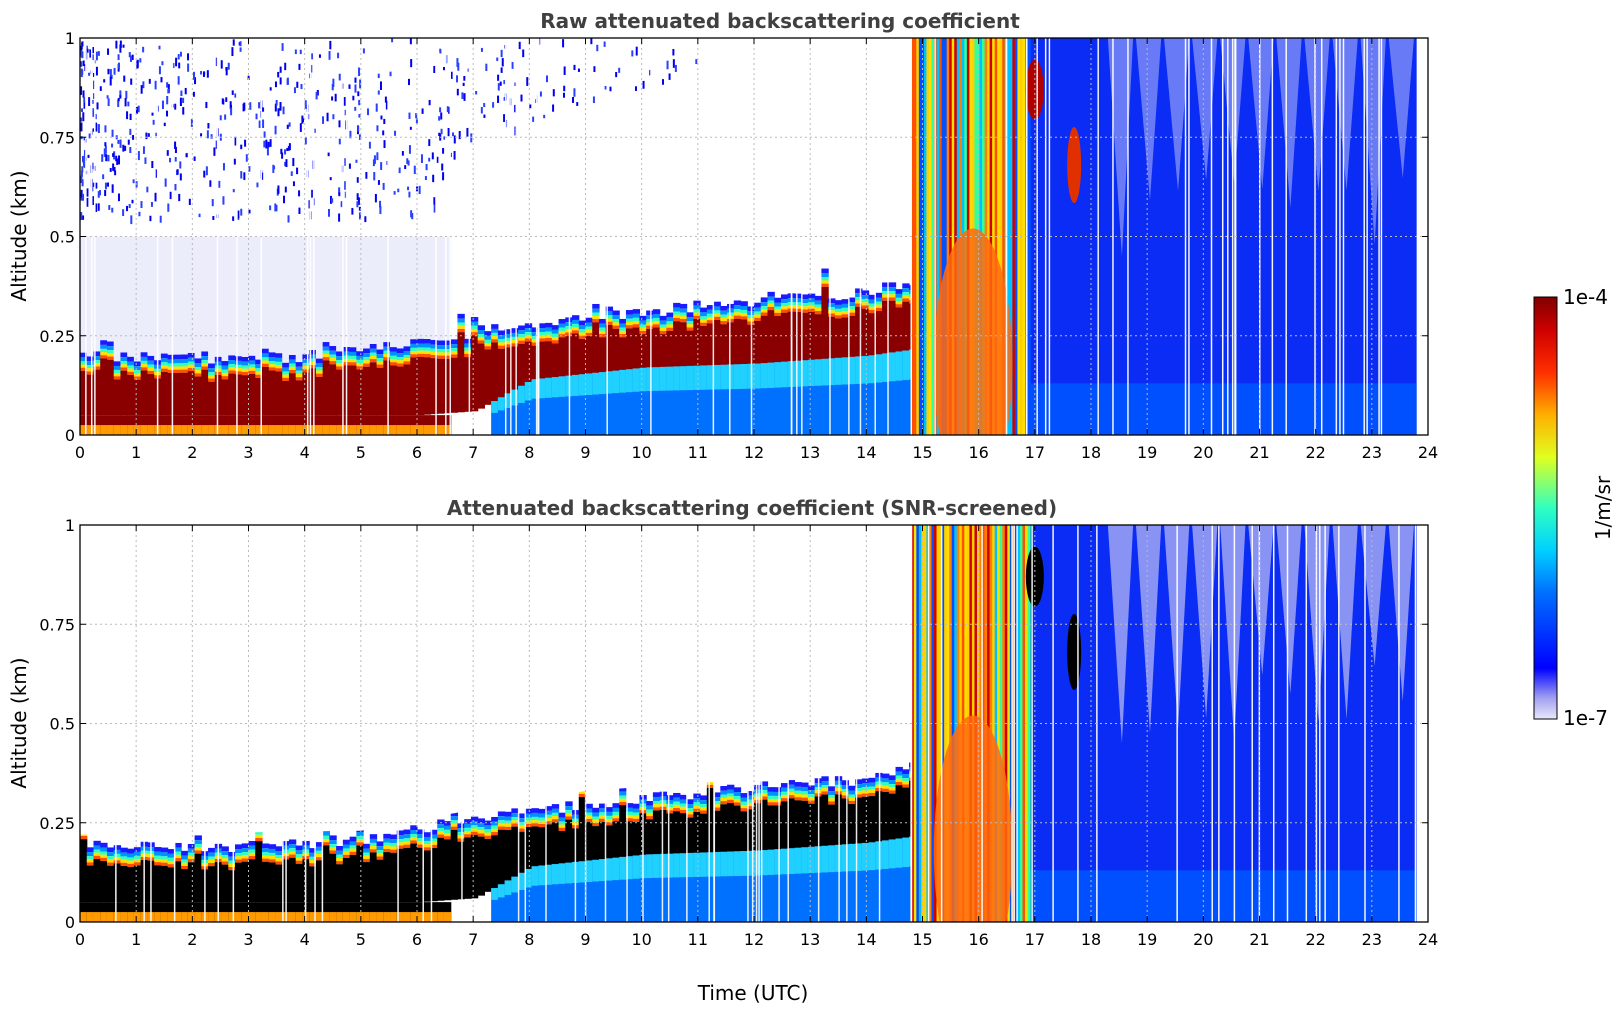 This screenshot has height=1020, width=1621. What do you see at coordinates (19, 722) in the screenshot?
I see `y-axis-label: Altitude (km)` at bounding box center [19, 722].